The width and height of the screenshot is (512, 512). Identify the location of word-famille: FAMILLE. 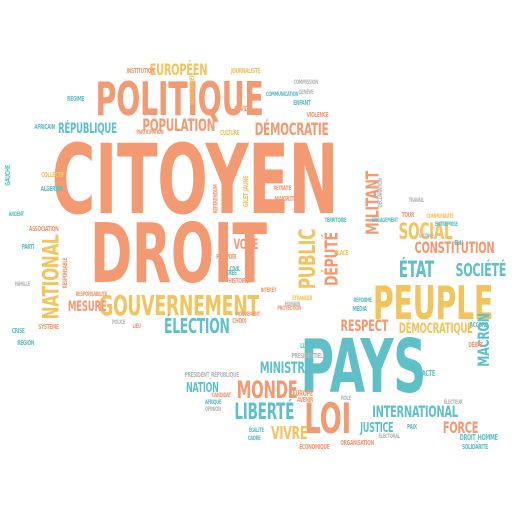
(22, 284).